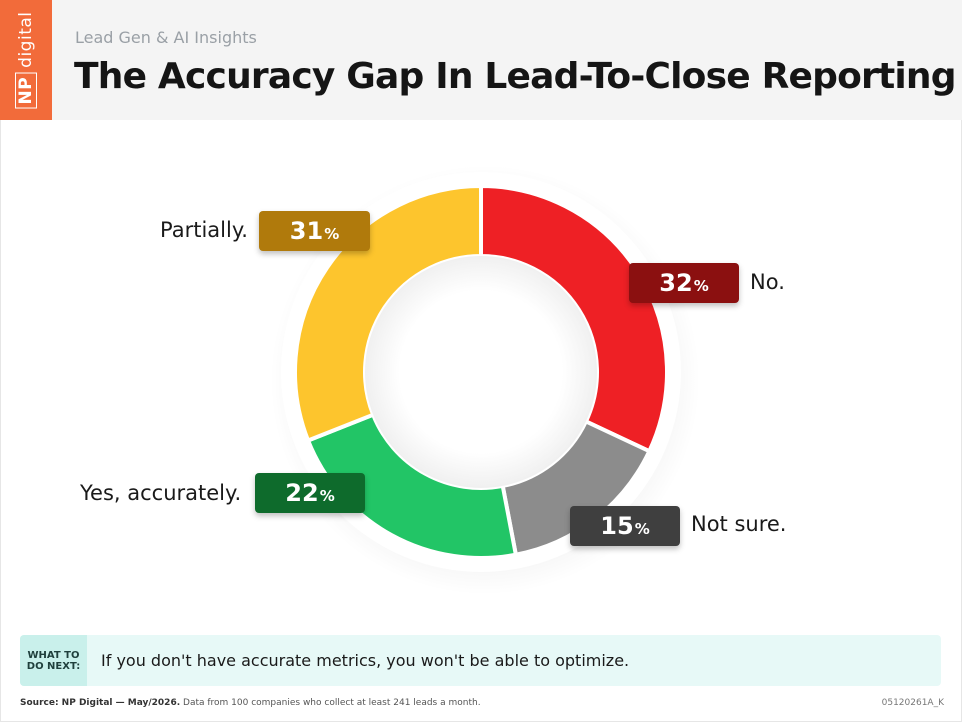 This screenshot has width=962, height=722. Describe the element at coordinates (332, 234) in the screenshot. I see `slice-pct-partially: %` at that location.